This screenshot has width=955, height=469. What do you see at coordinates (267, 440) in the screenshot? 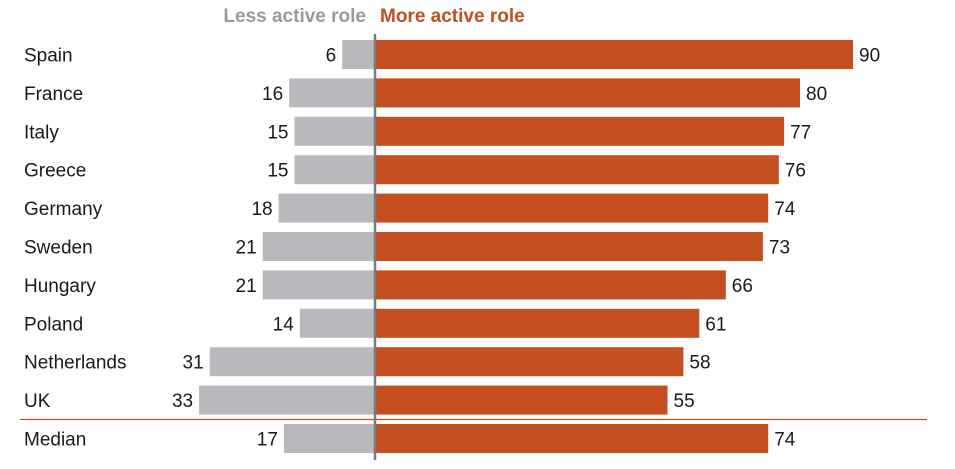
I see `value-label-less-median: 17` at bounding box center [267, 440].